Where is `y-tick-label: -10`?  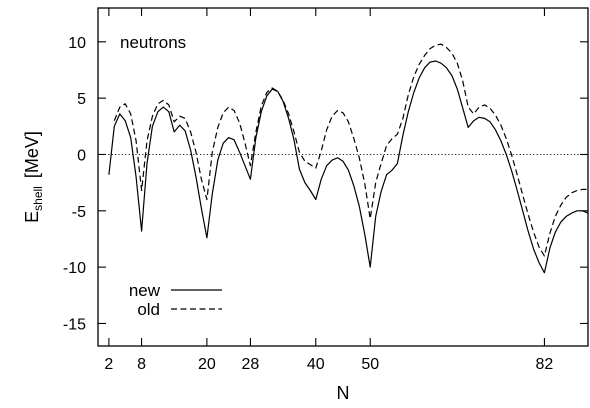 y-tick-label: -10 is located at coordinates (74, 268).